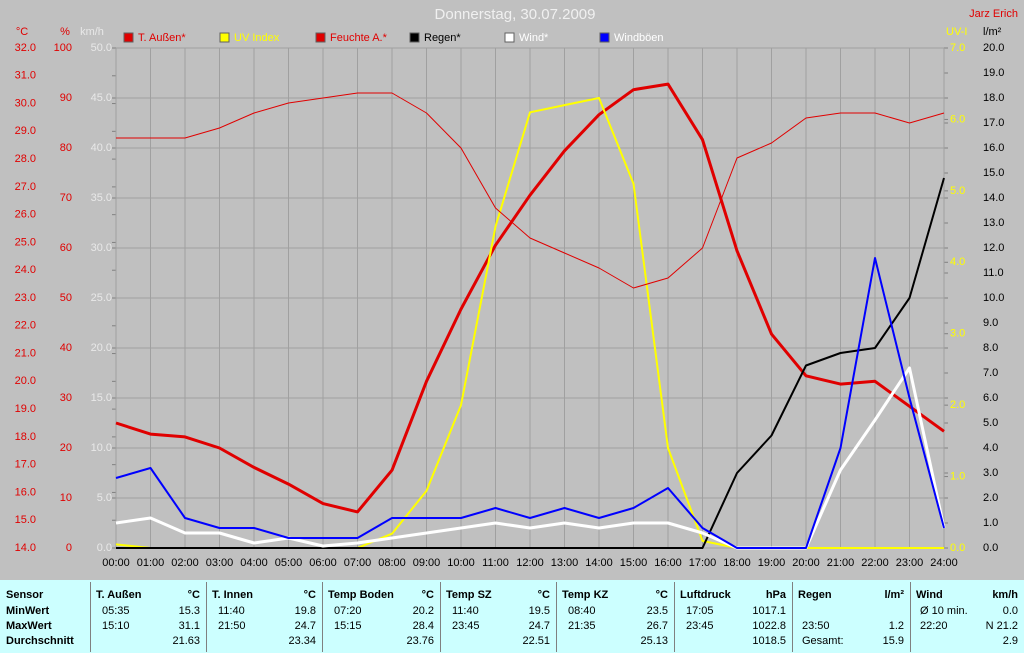  I want to click on x-tick-label: 07:00, so click(358, 563).